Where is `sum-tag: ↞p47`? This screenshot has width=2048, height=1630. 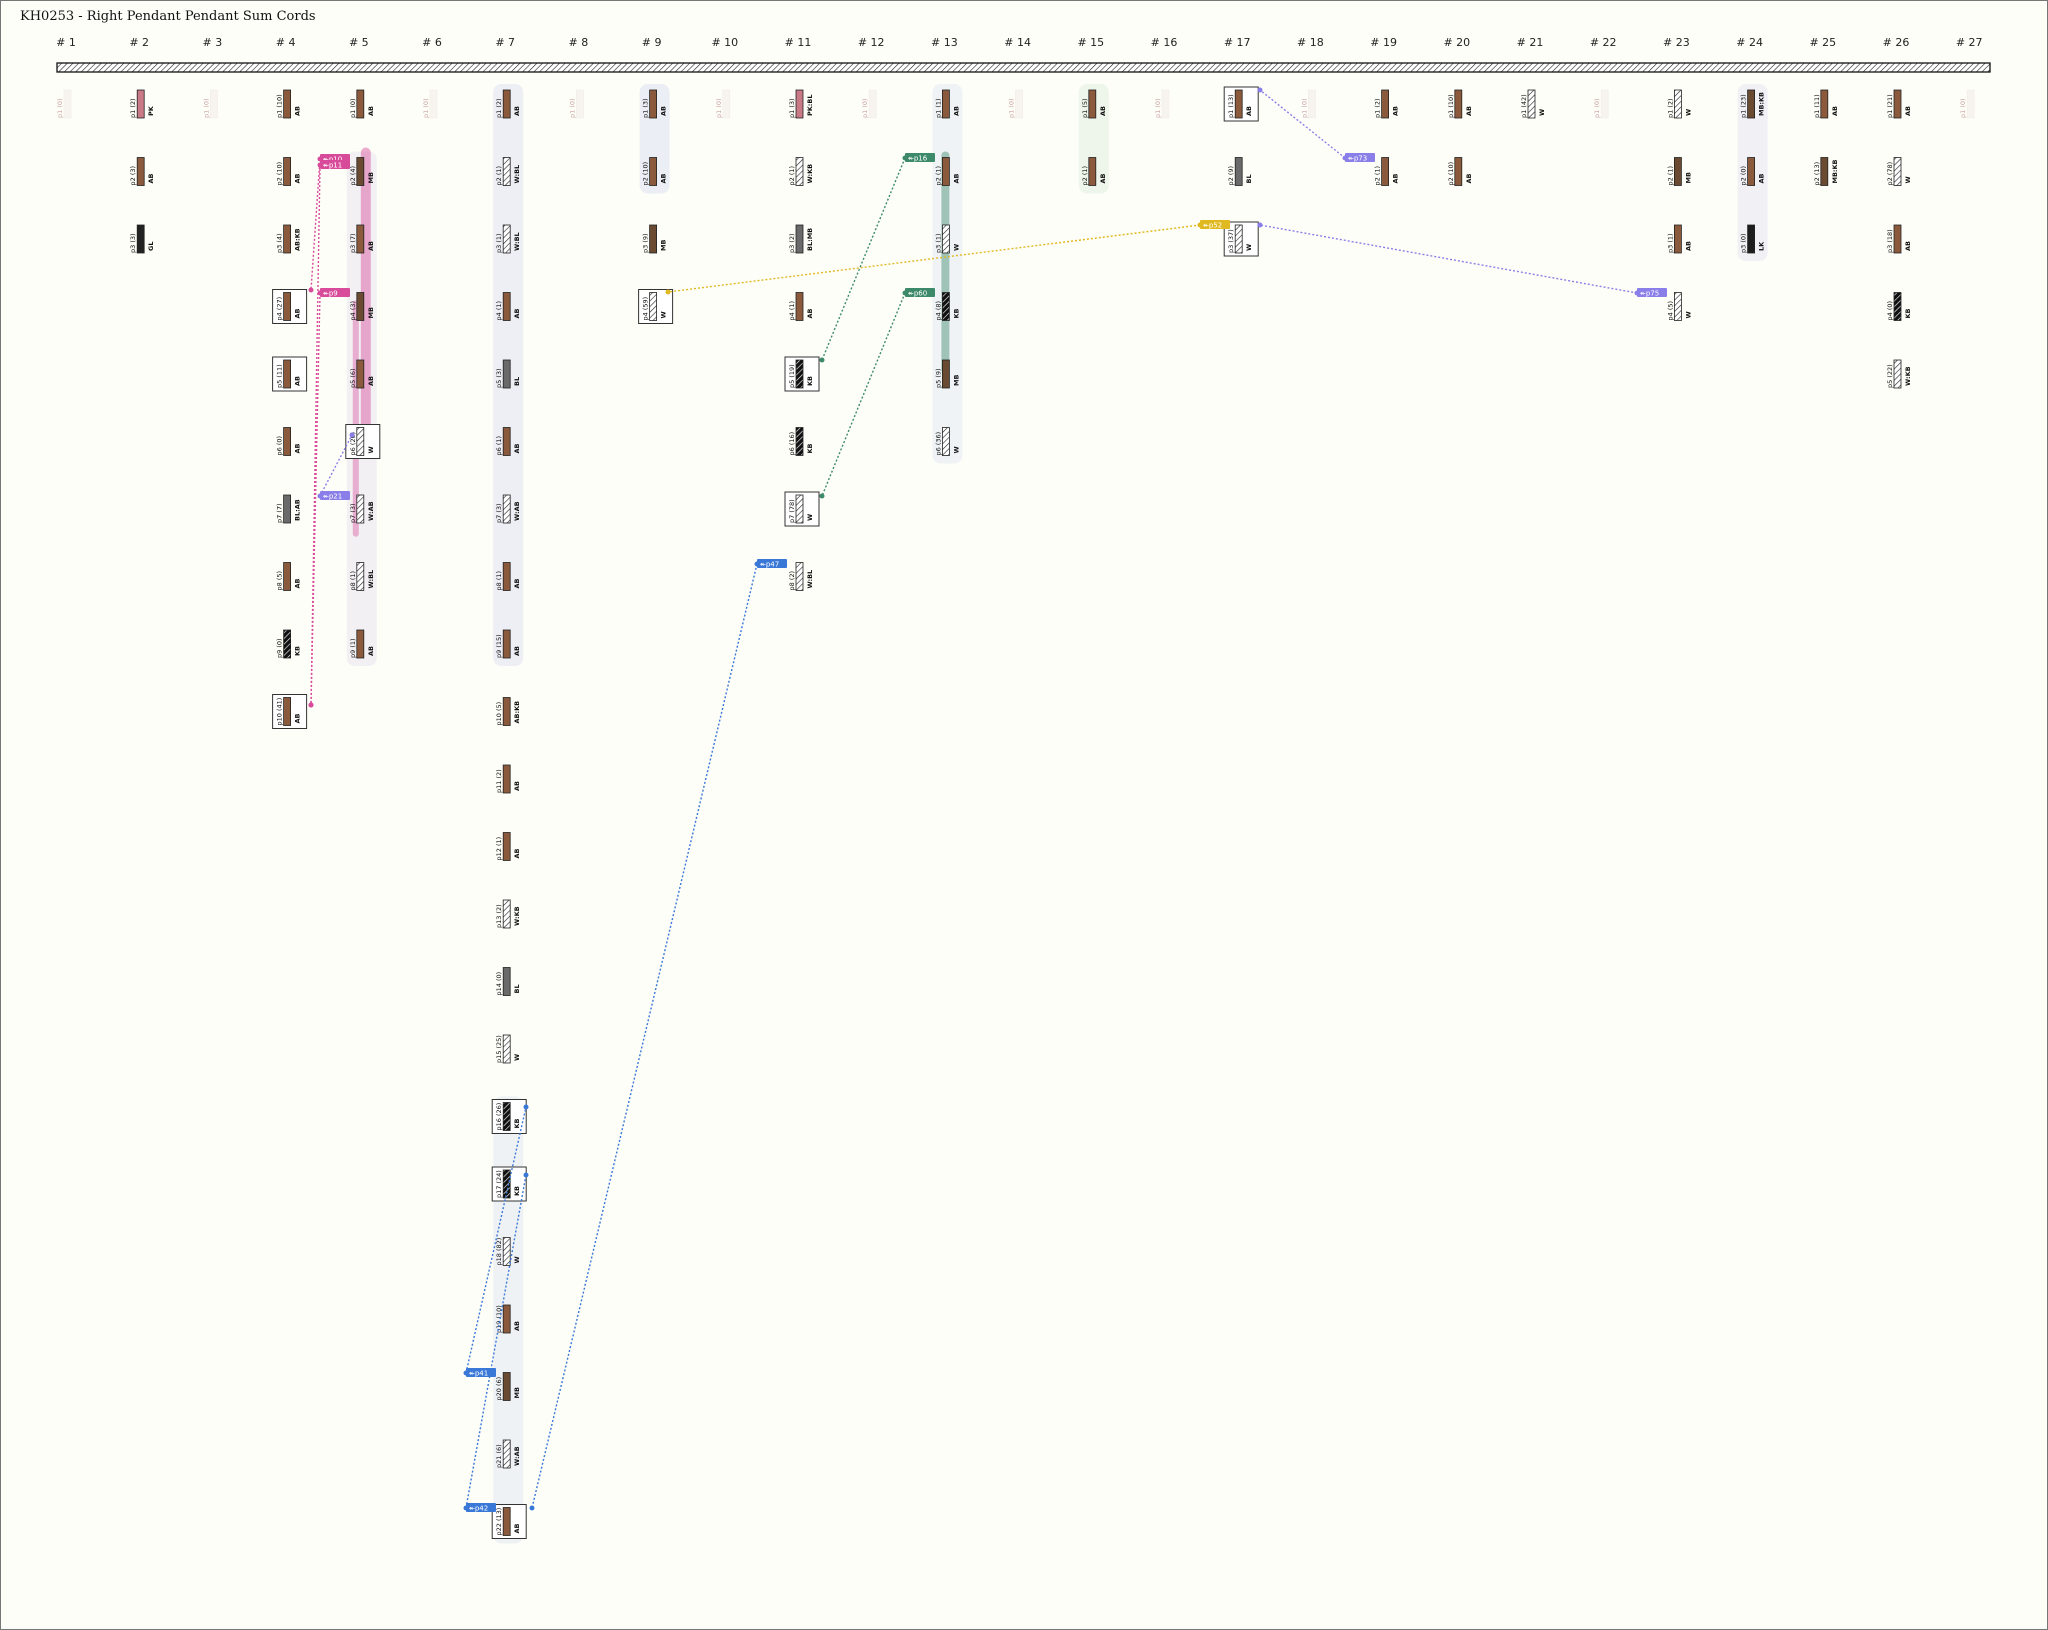
sum-tag: ↞p47 is located at coordinates (658, 1035).